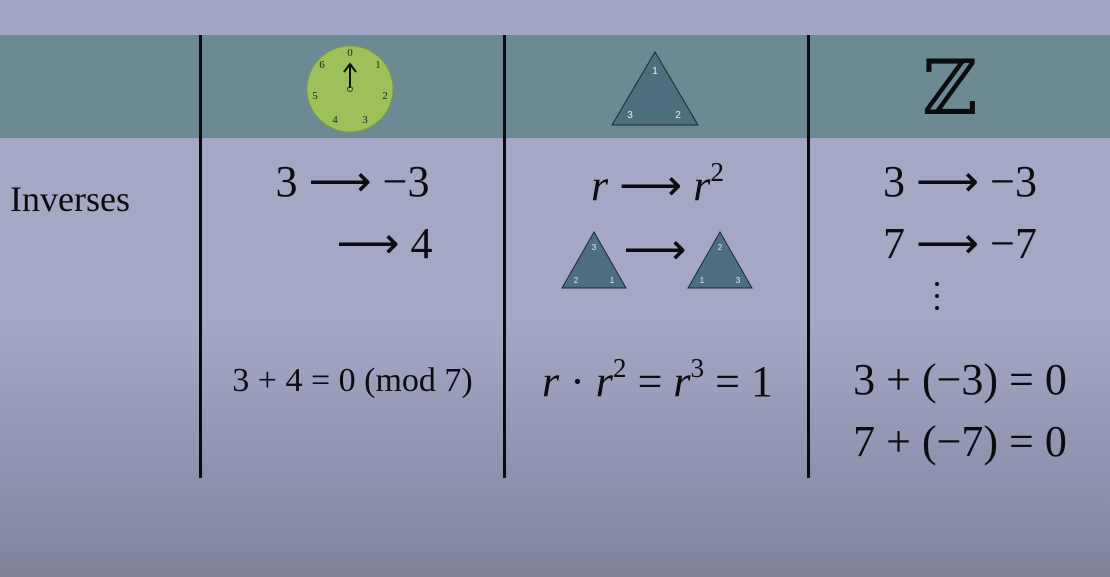 This screenshot has width=1110, height=577. I want to click on row-label: Inverses, so click(70, 199).